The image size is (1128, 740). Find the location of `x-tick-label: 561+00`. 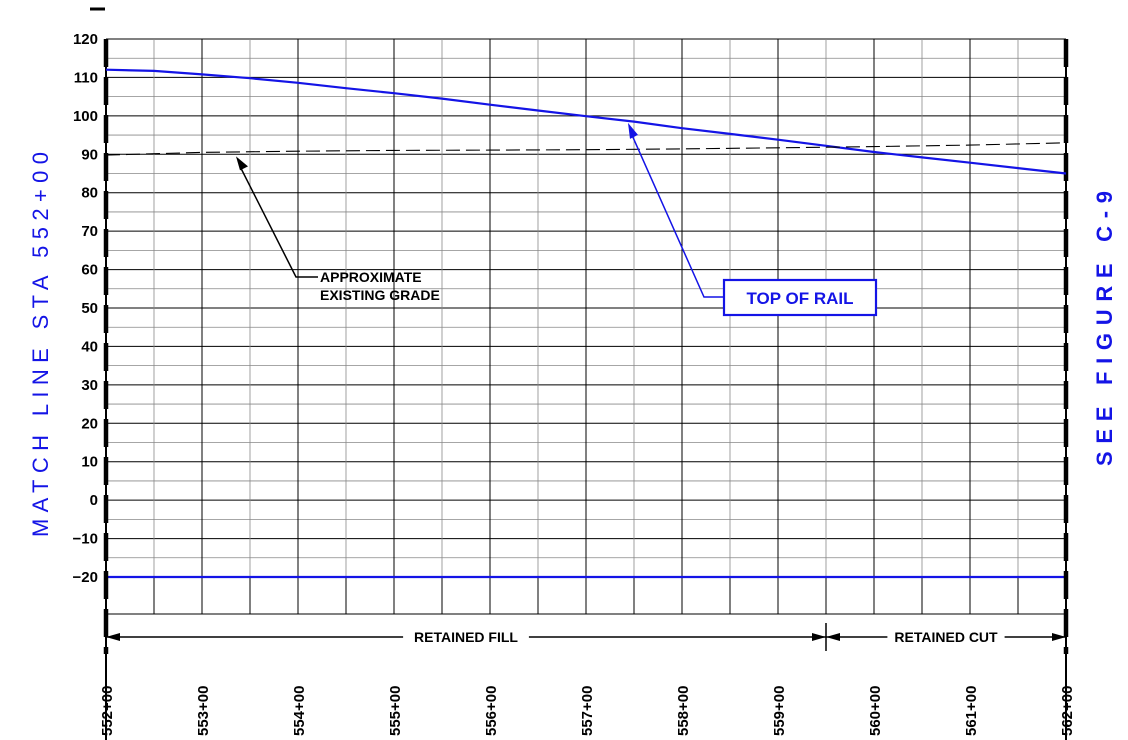

x-tick-label: 561+00 is located at coordinates (971, 711).